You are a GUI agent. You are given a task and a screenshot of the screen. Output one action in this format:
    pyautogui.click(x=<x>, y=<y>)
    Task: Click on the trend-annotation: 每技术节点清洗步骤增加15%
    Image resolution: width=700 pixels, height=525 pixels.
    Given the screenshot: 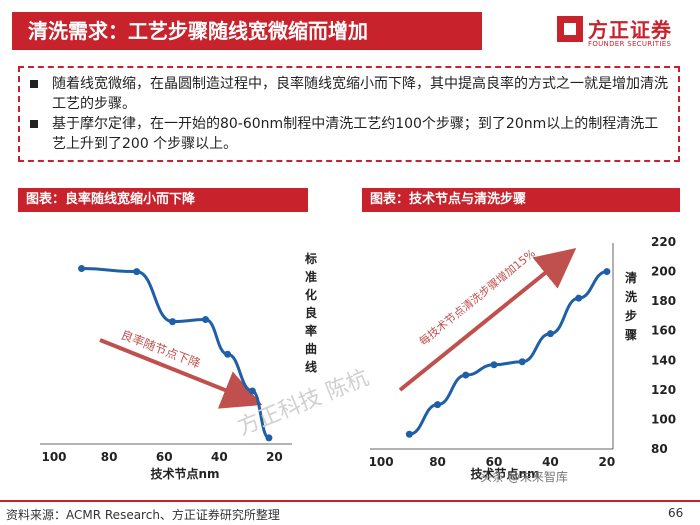 What is the action you would take?
    pyautogui.click(x=477, y=297)
    